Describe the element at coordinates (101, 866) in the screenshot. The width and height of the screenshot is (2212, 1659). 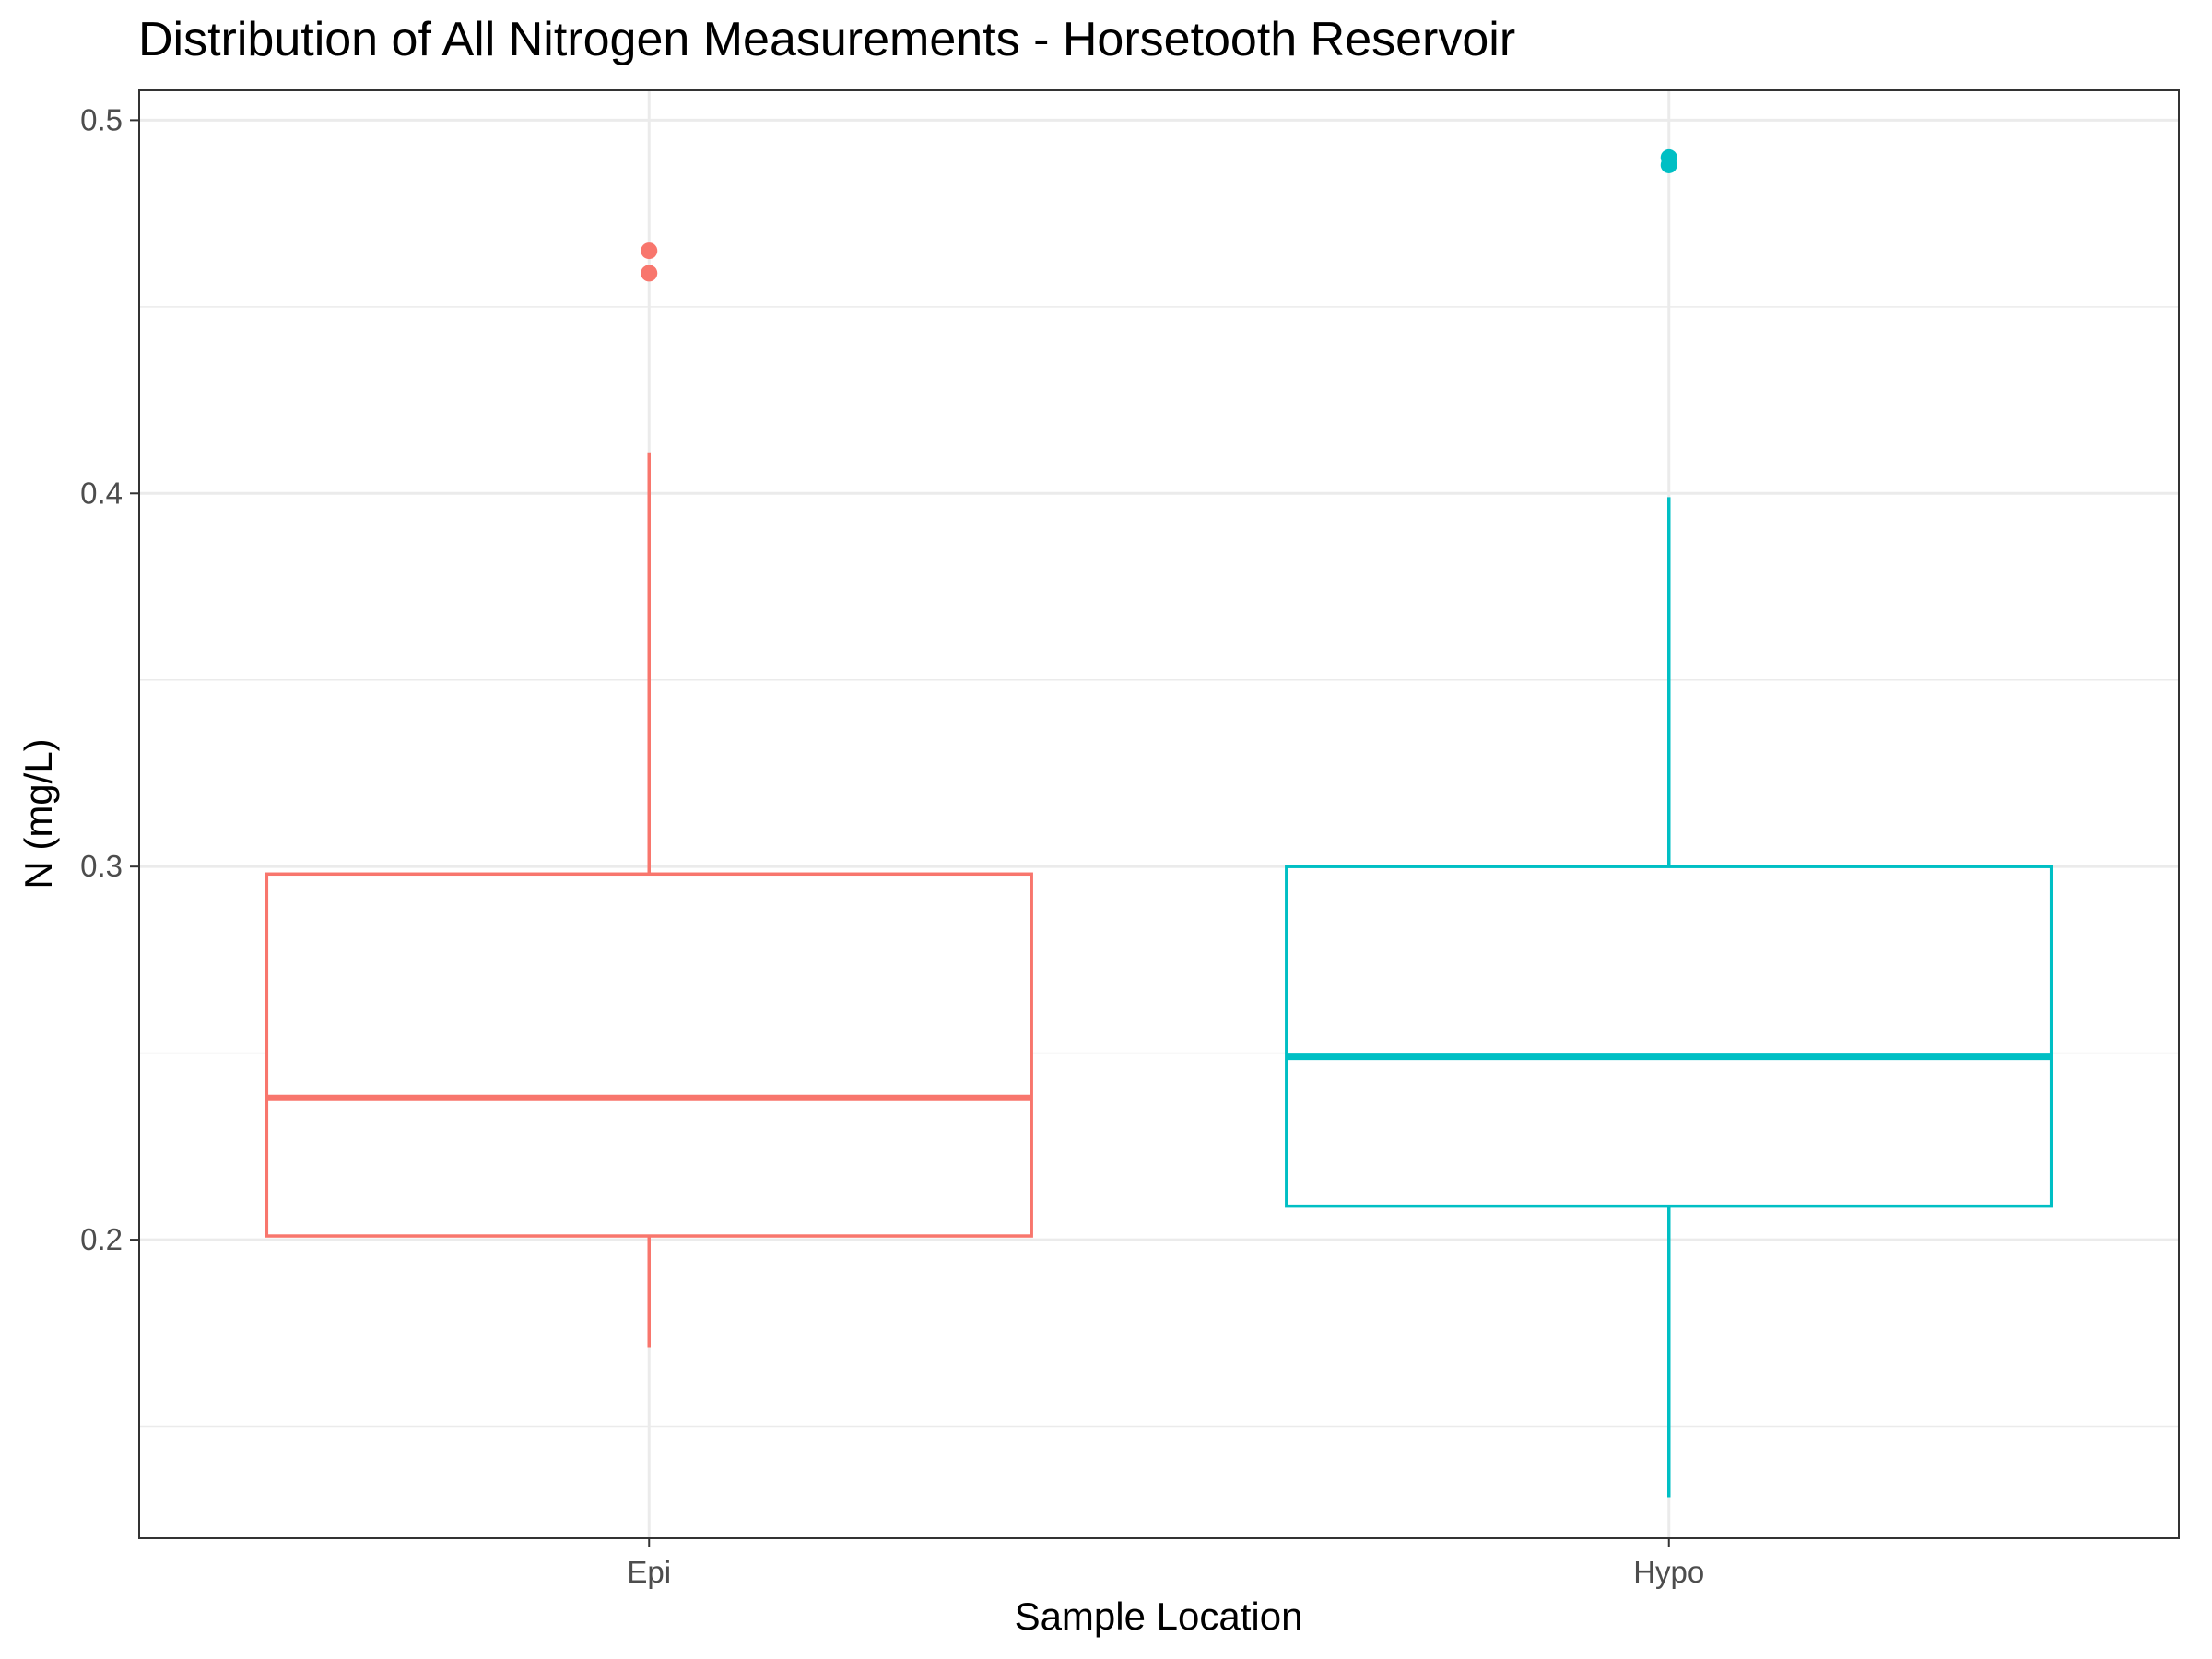
I see `y-tick-label: 0.3` at that location.